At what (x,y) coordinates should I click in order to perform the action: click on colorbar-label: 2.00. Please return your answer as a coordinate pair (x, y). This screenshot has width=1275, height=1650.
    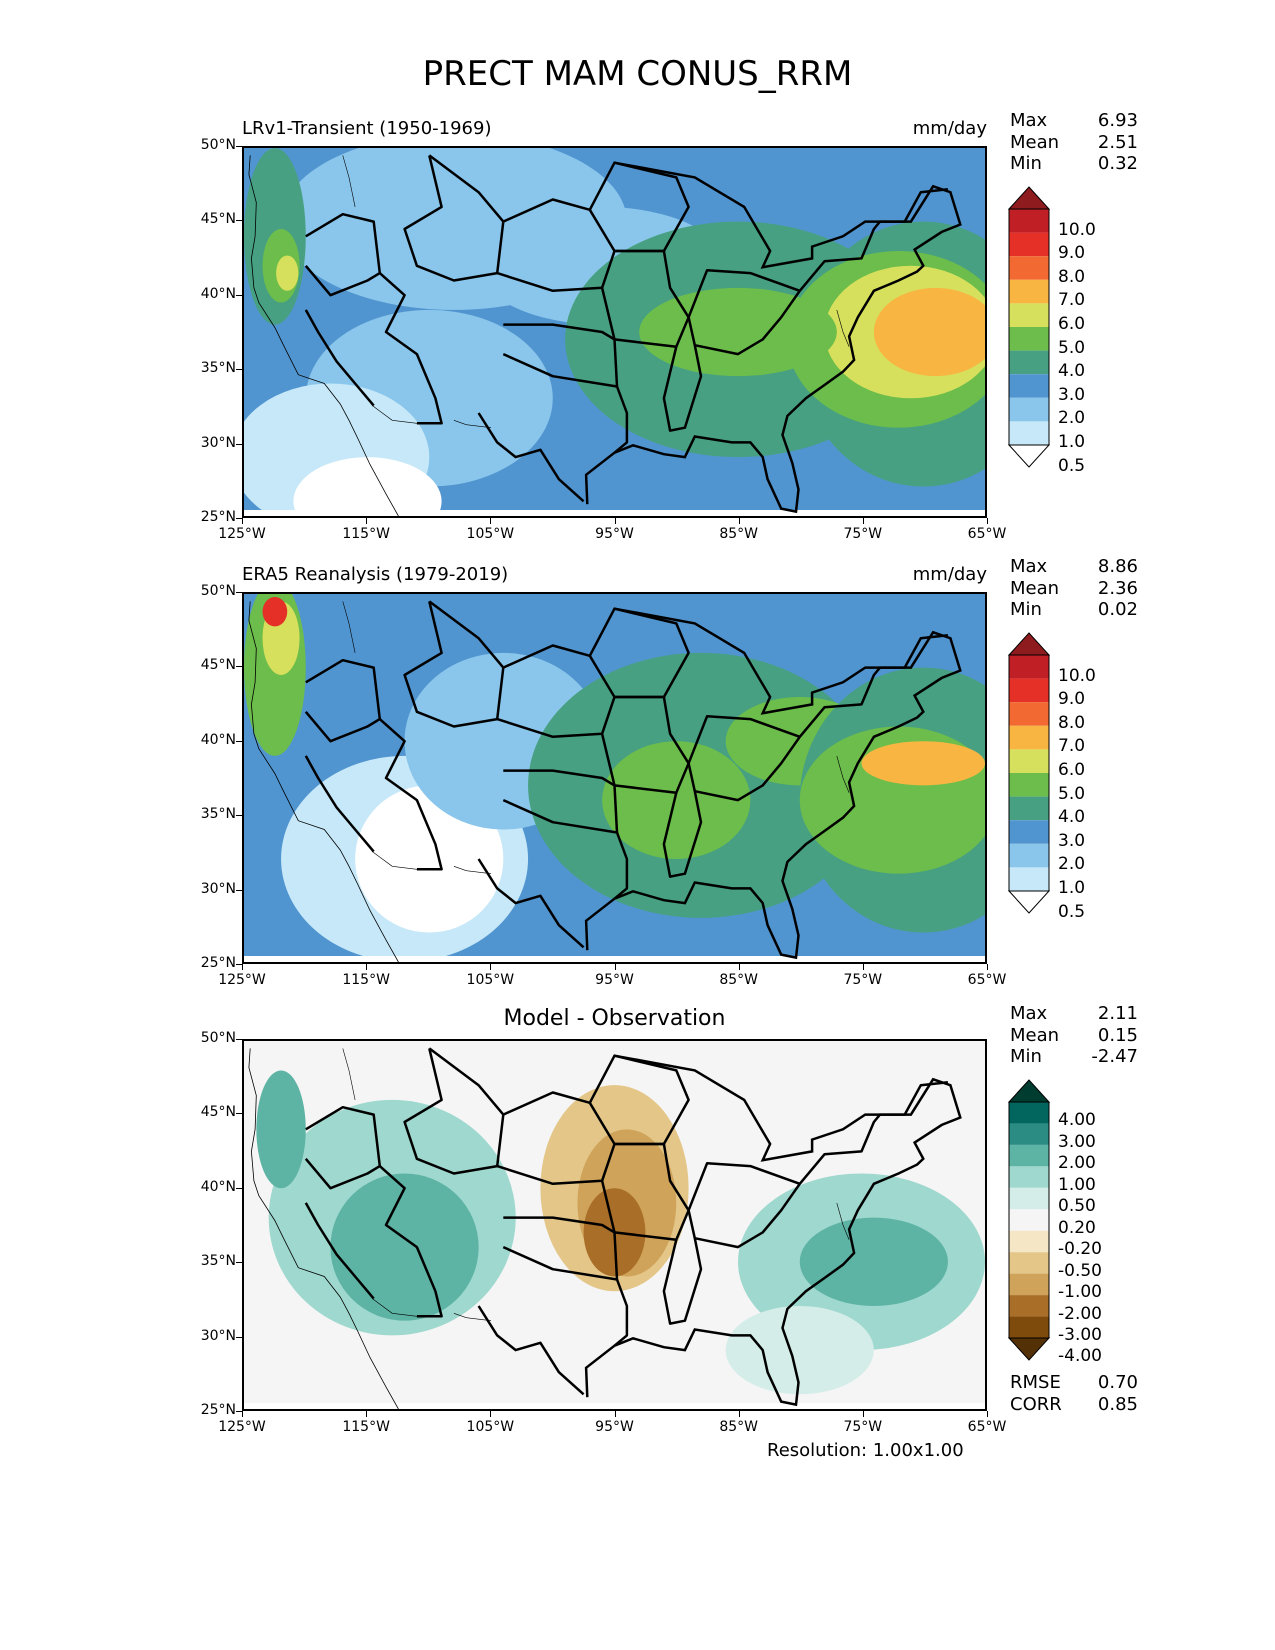
    Looking at the image, I should click on (1077, 1163).